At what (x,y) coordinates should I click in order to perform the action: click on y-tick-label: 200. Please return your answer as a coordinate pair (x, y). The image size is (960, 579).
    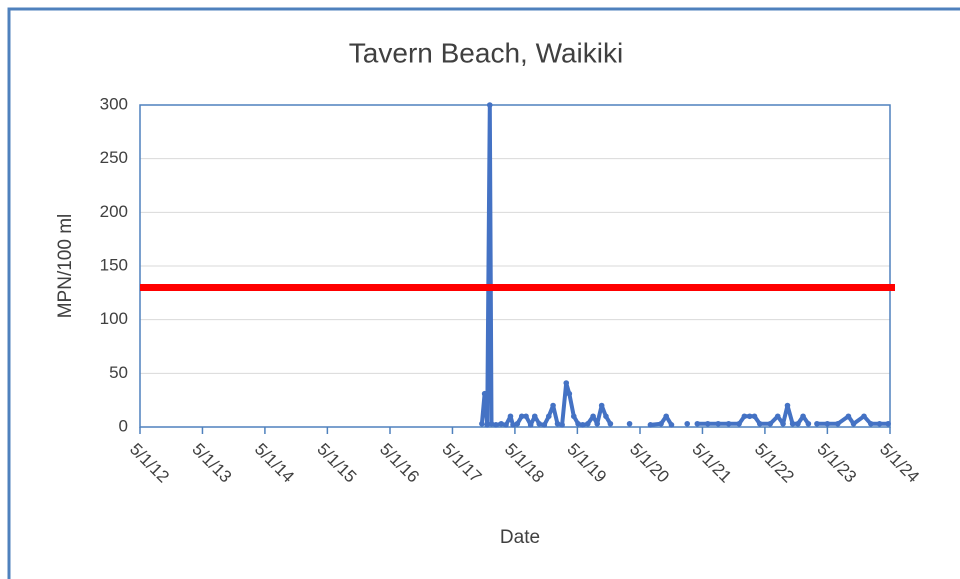
    Looking at the image, I should click on (114, 211).